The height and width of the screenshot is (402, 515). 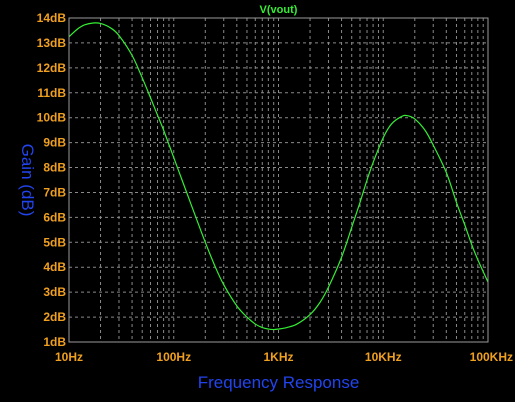 What do you see at coordinates (51, 93) in the screenshot?
I see `y-tick-label: 11dB` at bounding box center [51, 93].